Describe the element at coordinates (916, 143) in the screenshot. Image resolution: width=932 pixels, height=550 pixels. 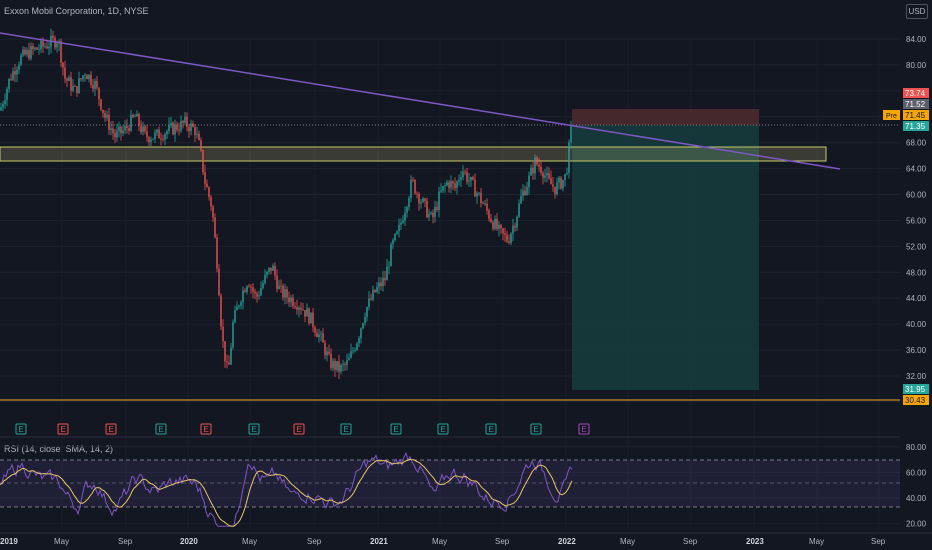
I see `price-tick: 68.00` at that location.